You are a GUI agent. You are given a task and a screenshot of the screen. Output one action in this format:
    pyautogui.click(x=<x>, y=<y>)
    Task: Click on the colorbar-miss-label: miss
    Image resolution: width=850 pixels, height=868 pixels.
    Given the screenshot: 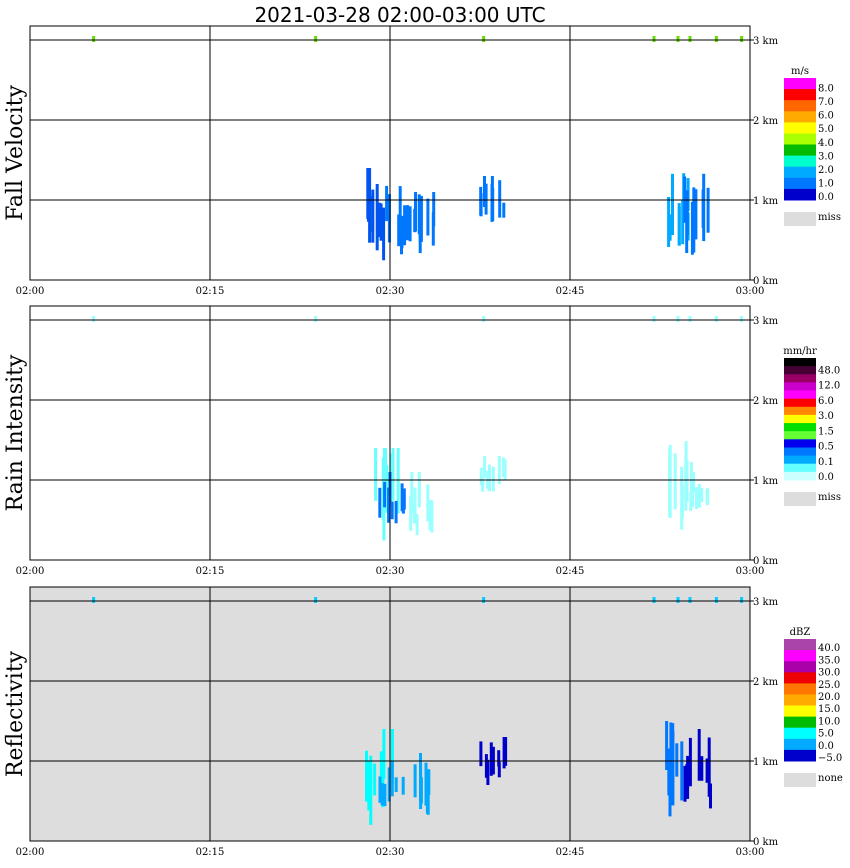 What is the action you would take?
    pyautogui.click(x=829, y=497)
    